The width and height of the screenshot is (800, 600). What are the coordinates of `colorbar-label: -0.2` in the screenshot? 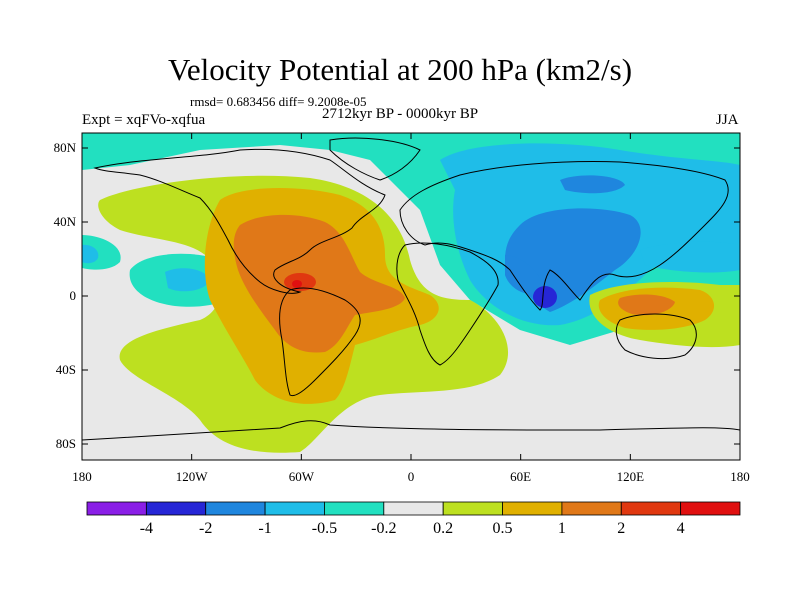 It's located at (384, 528).